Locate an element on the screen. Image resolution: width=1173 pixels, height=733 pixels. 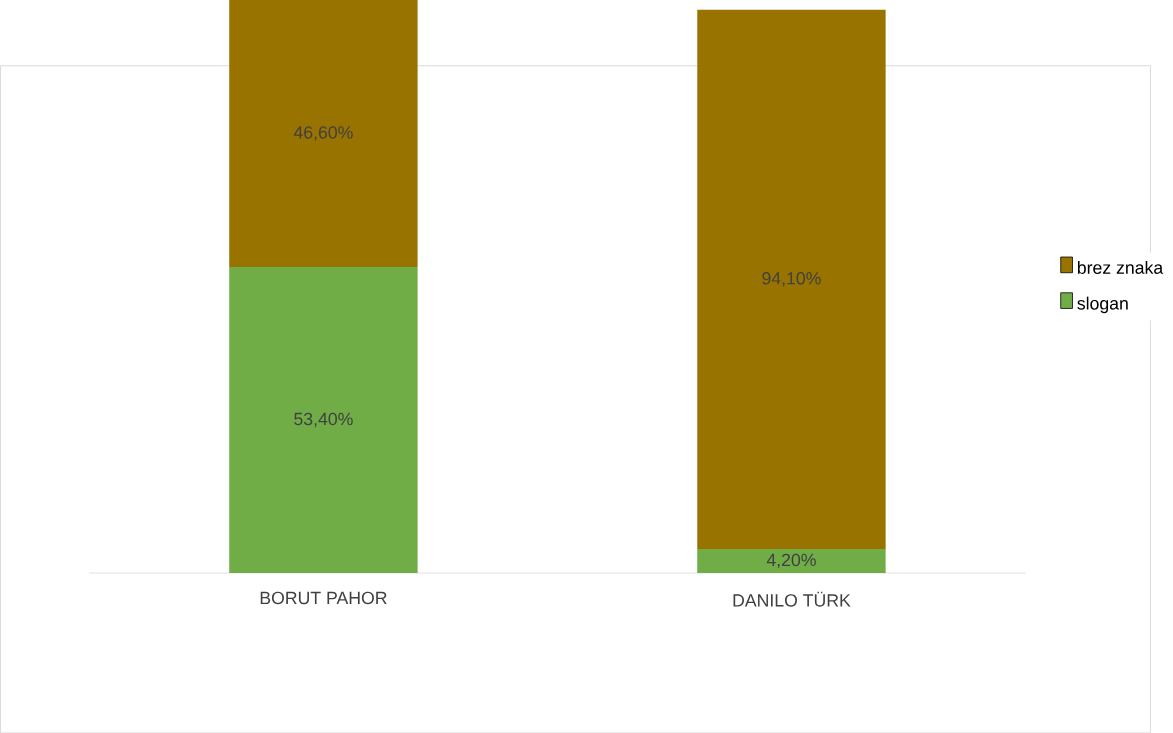
data-label: 4,20% is located at coordinates (791, 561).